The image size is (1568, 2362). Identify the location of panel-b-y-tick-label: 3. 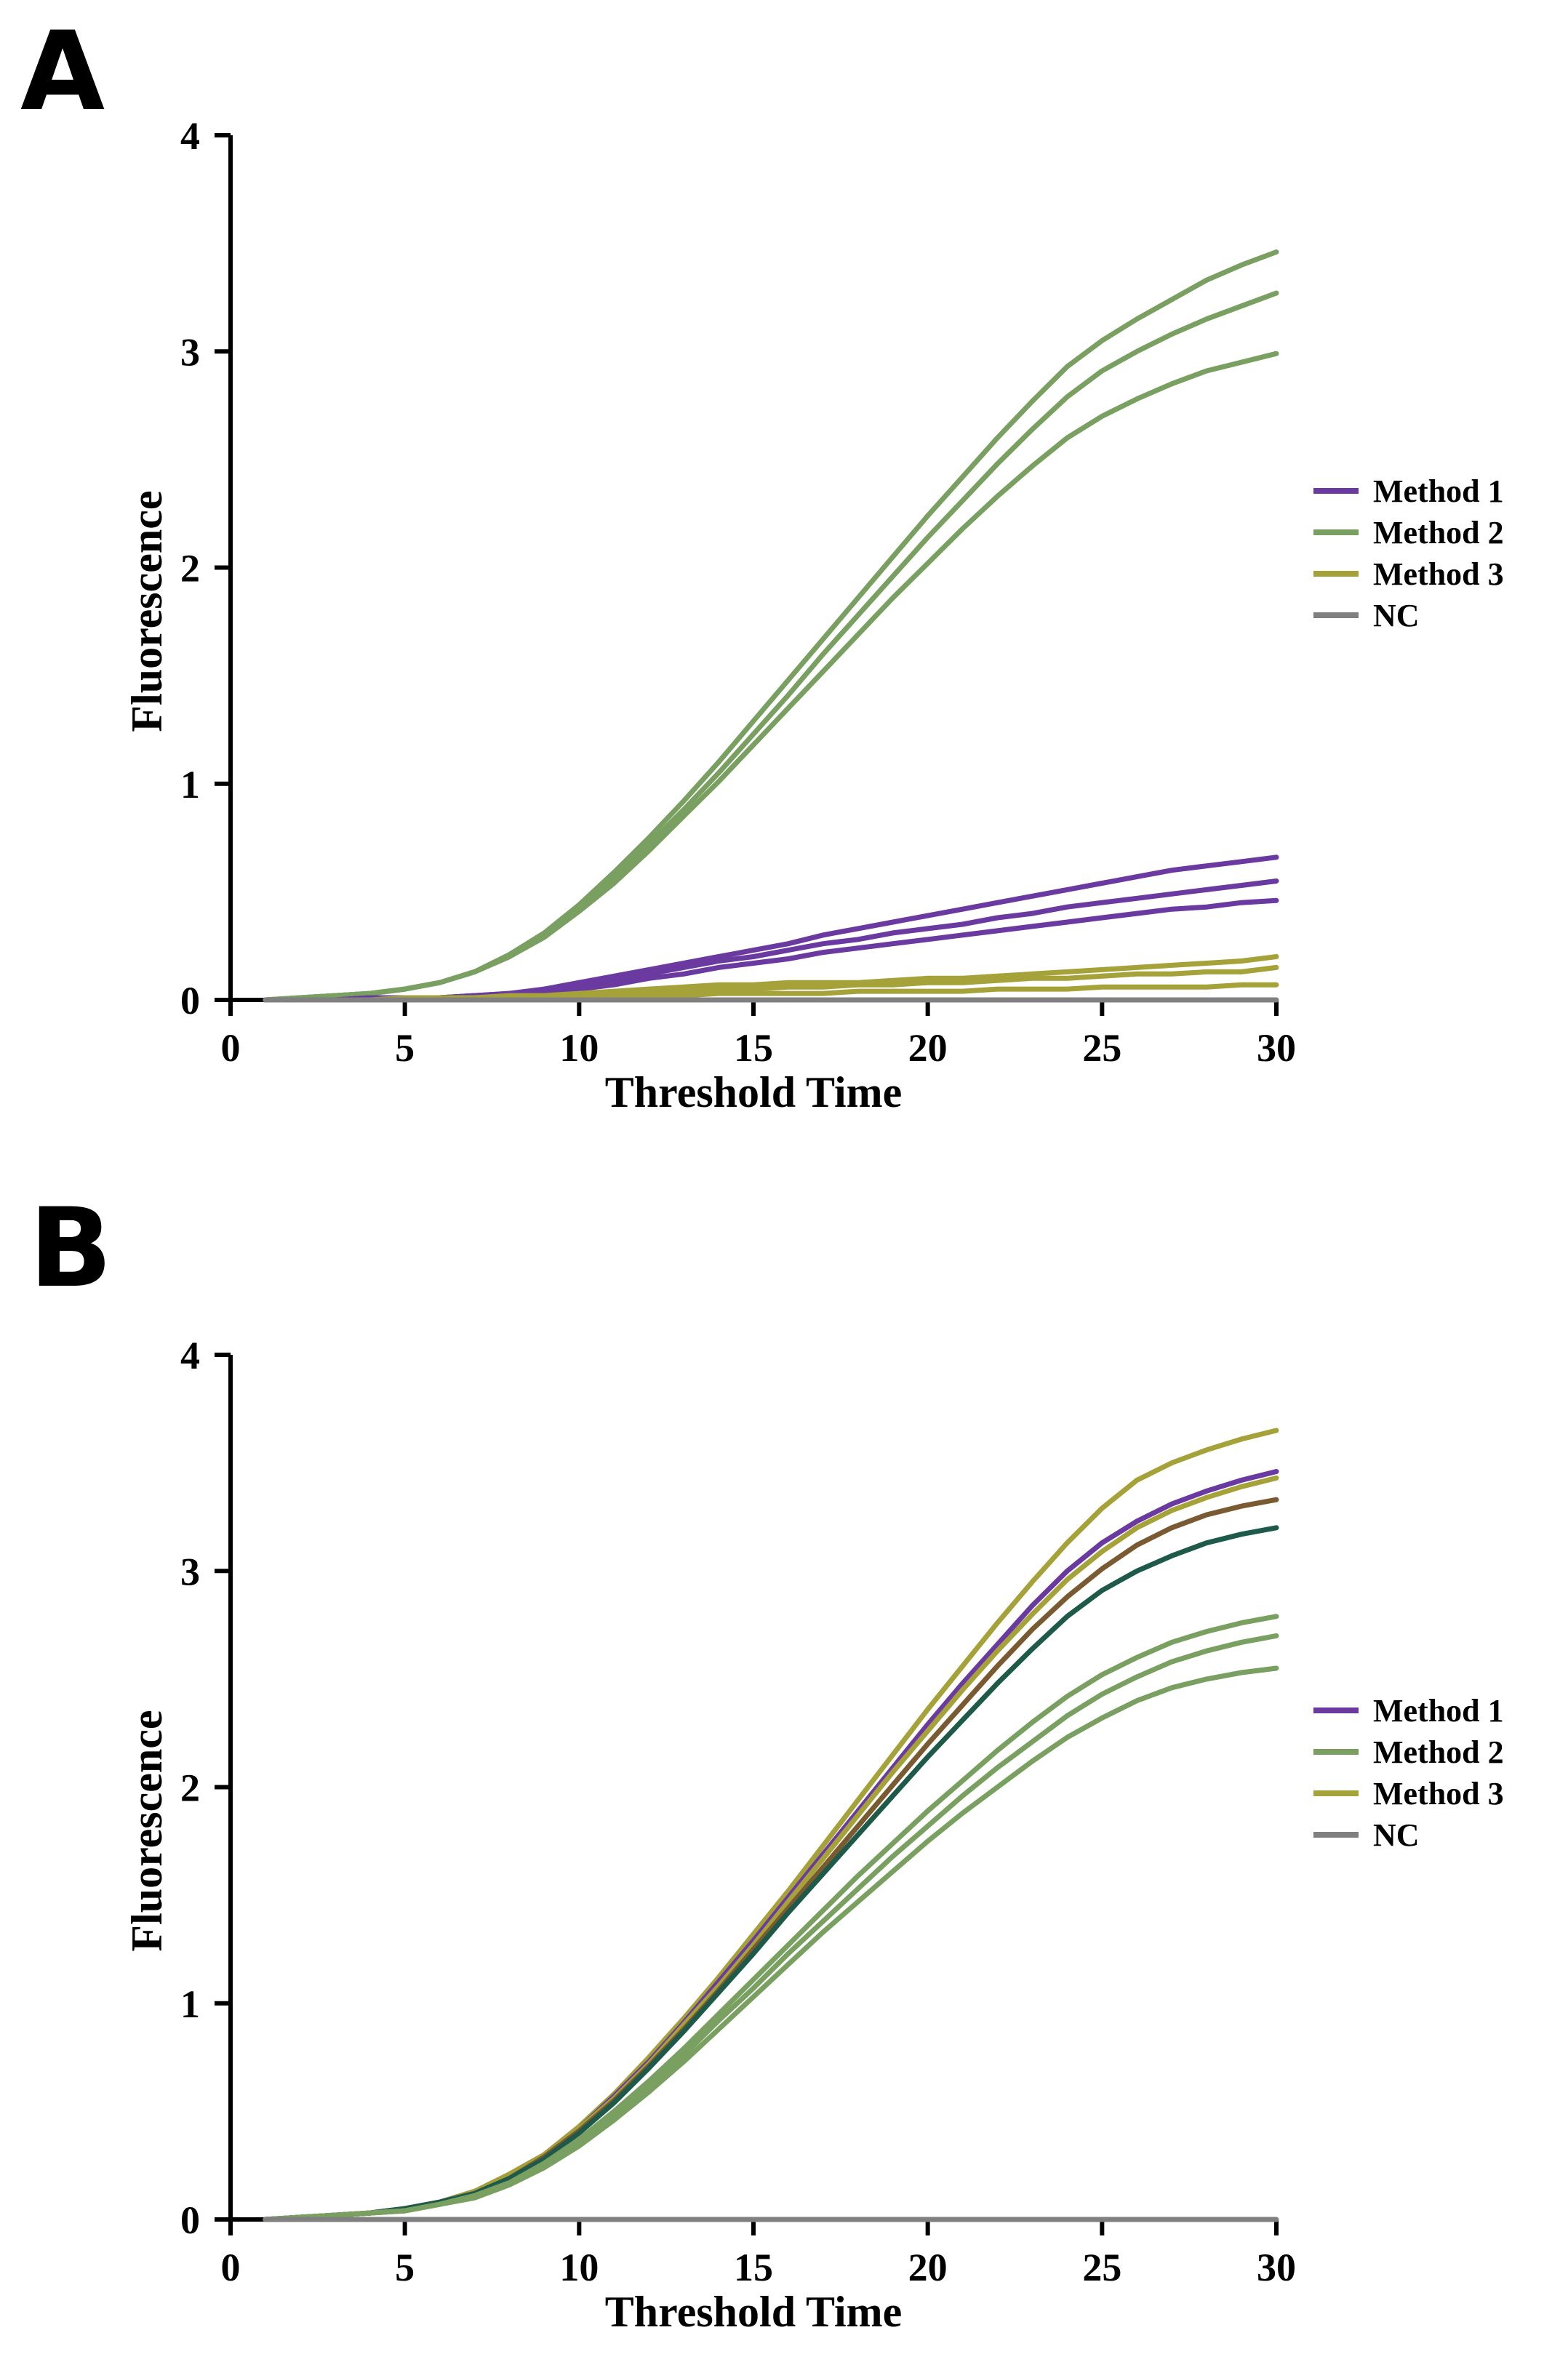
(190, 1571).